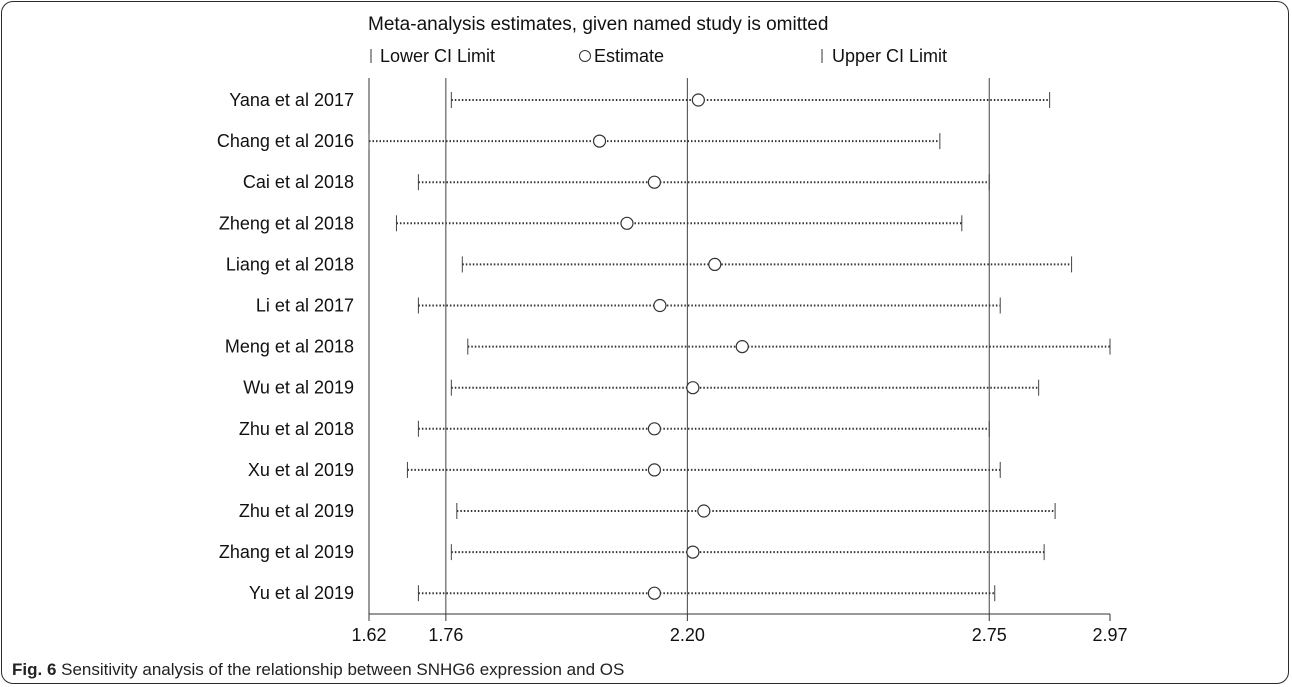  What do you see at coordinates (305, 306) in the screenshot?
I see `study-label: Li et al 2017` at bounding box center [305, 306].